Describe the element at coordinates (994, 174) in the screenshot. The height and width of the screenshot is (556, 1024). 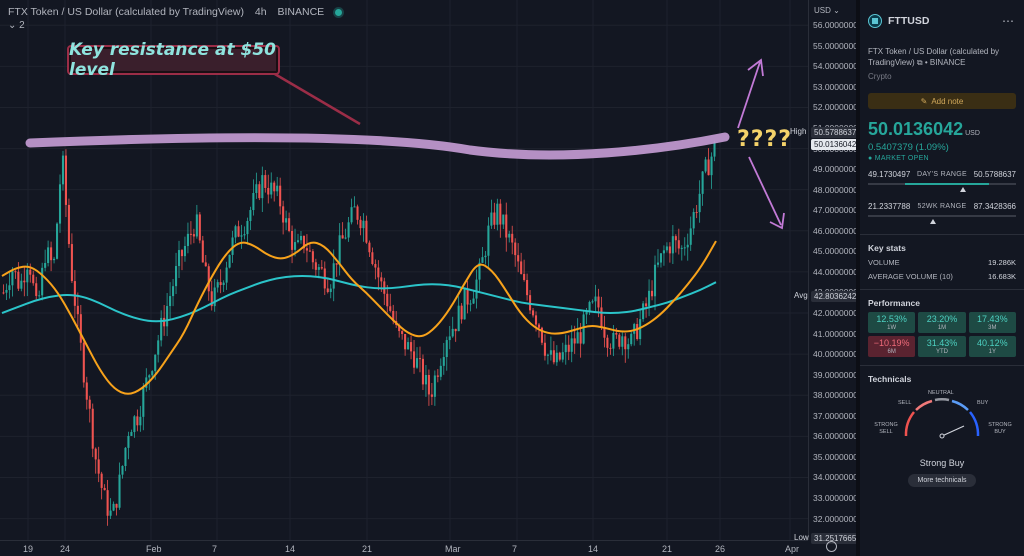
I see `day-range-high: 50.5788637` at that location.